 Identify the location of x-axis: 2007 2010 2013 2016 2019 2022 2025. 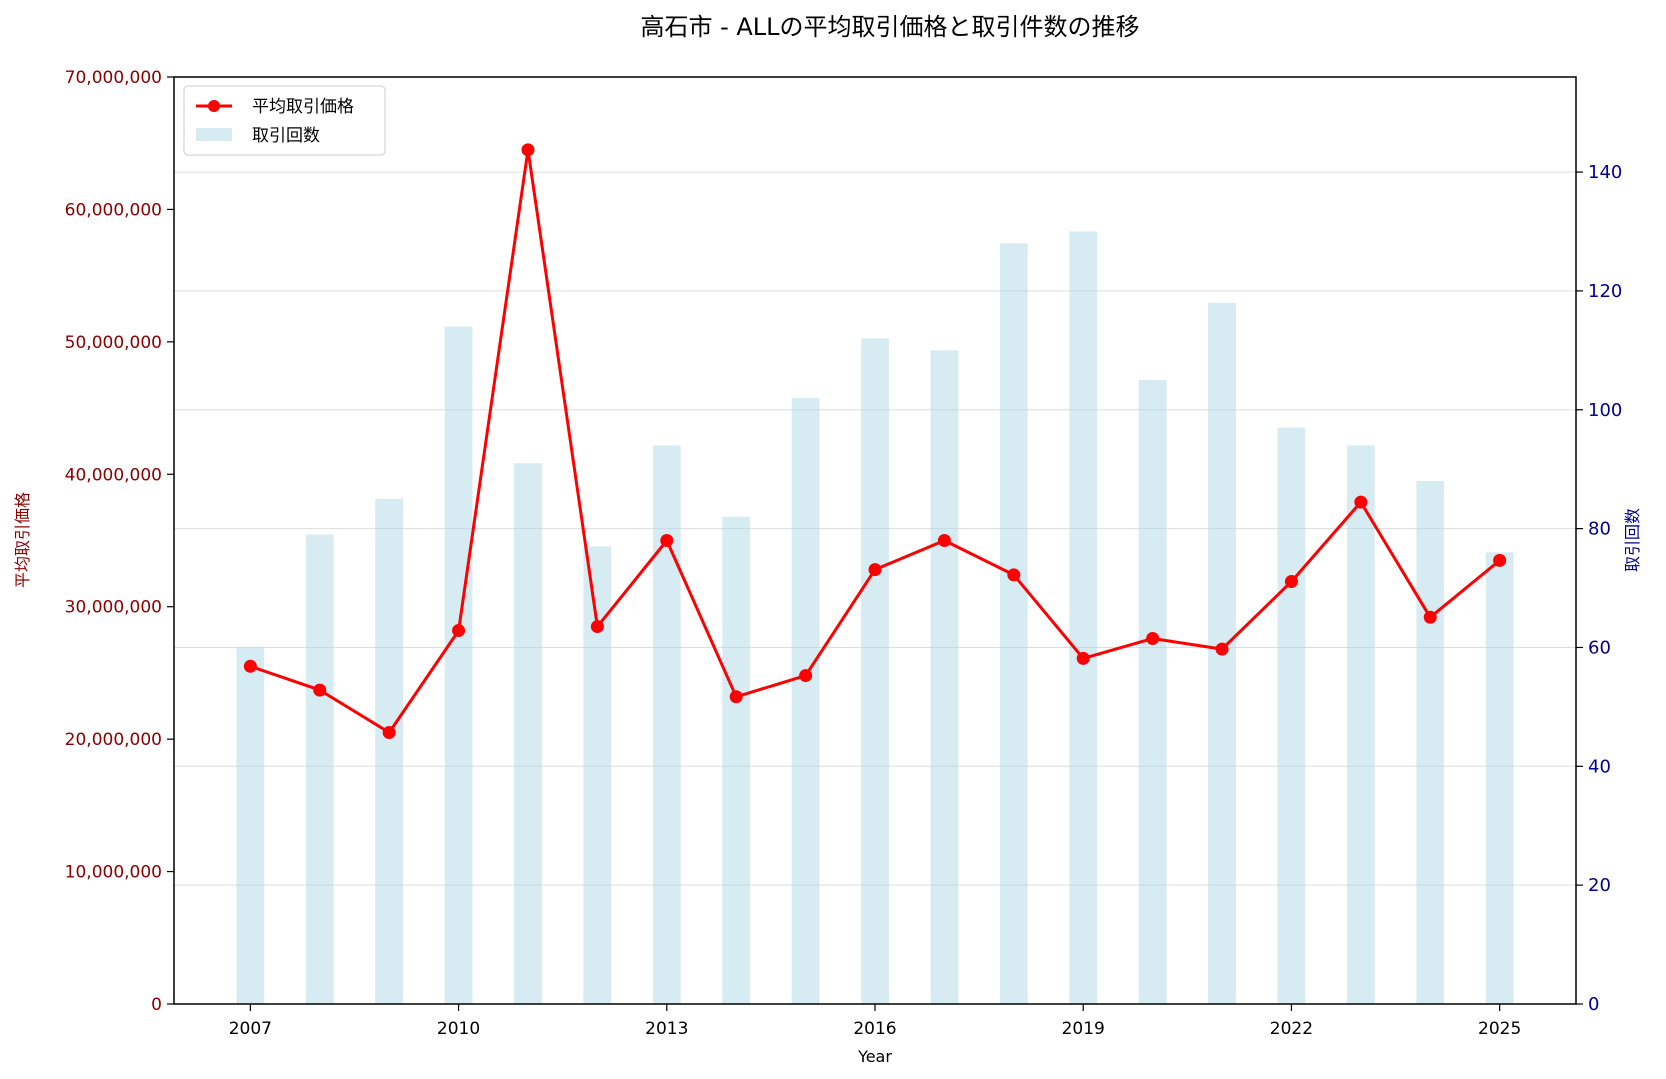
(875, 1021).